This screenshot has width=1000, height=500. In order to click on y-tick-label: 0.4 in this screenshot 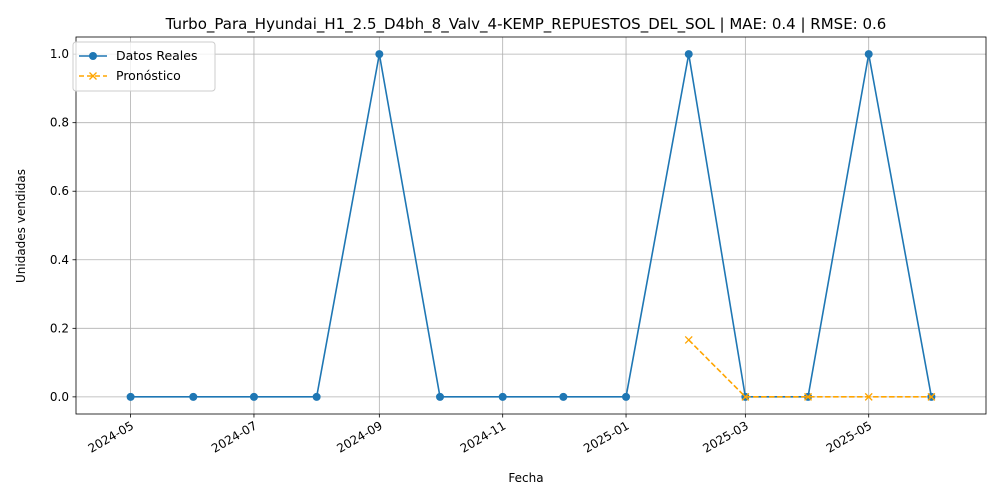, I will do `click(59, 260)`.